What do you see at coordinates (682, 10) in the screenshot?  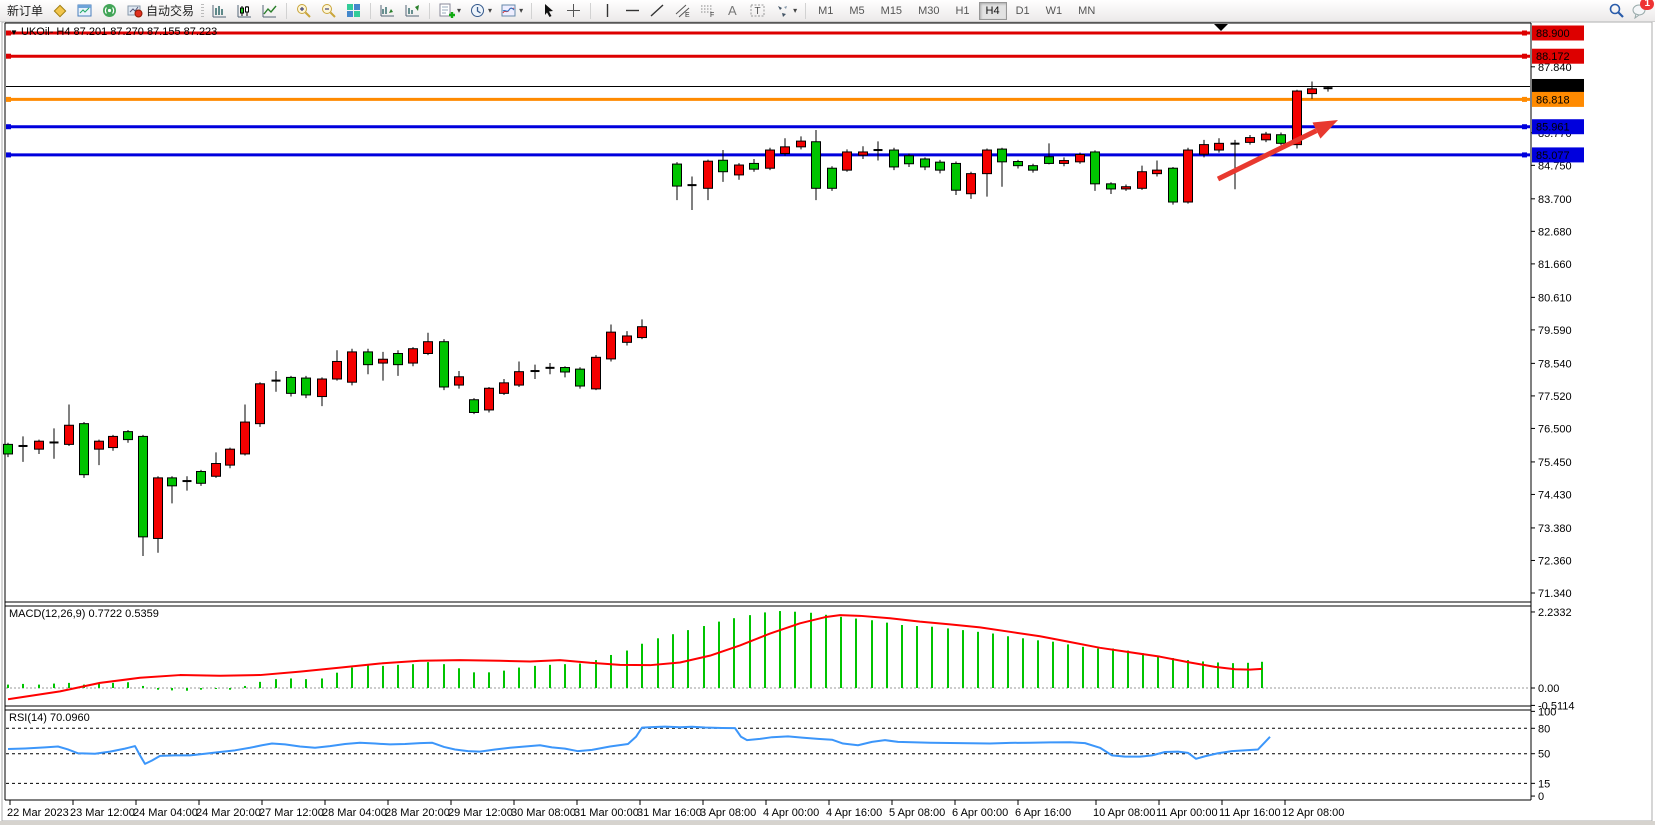 I see `equidistant-channel-tool-button: E` at bounding box center [682, 10].